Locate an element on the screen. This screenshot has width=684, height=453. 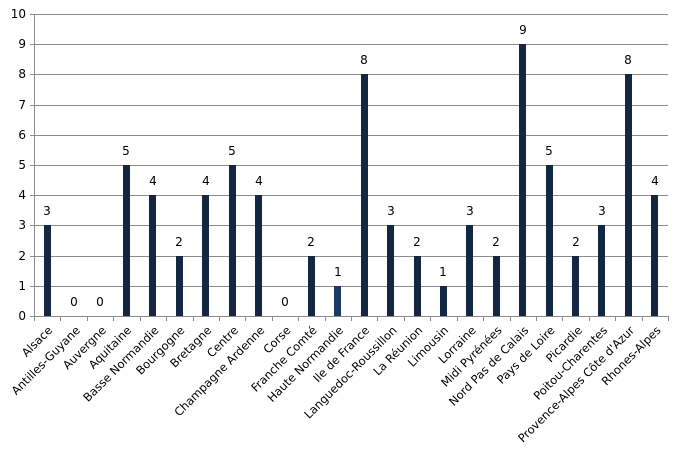
y-tick-label: 0 is located at coordinates (22, 316).